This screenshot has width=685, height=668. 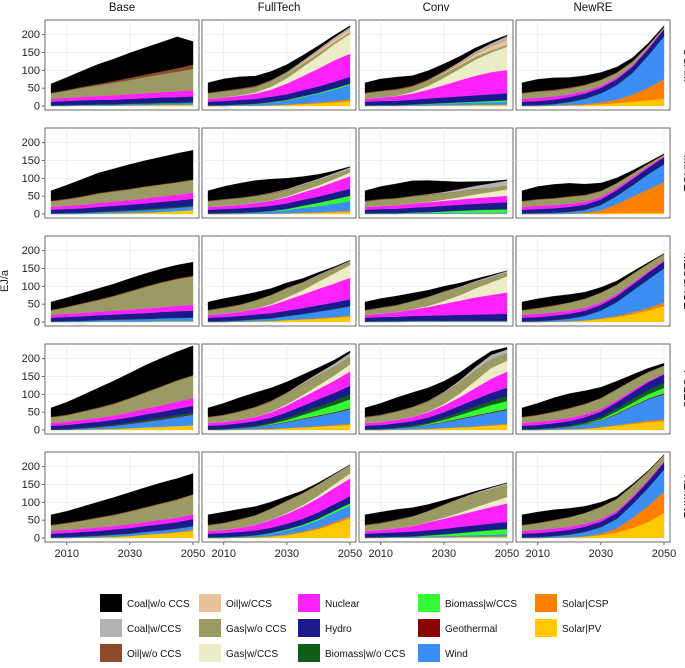 I want to click on panel-image-conv, so click(x=436, y=173).